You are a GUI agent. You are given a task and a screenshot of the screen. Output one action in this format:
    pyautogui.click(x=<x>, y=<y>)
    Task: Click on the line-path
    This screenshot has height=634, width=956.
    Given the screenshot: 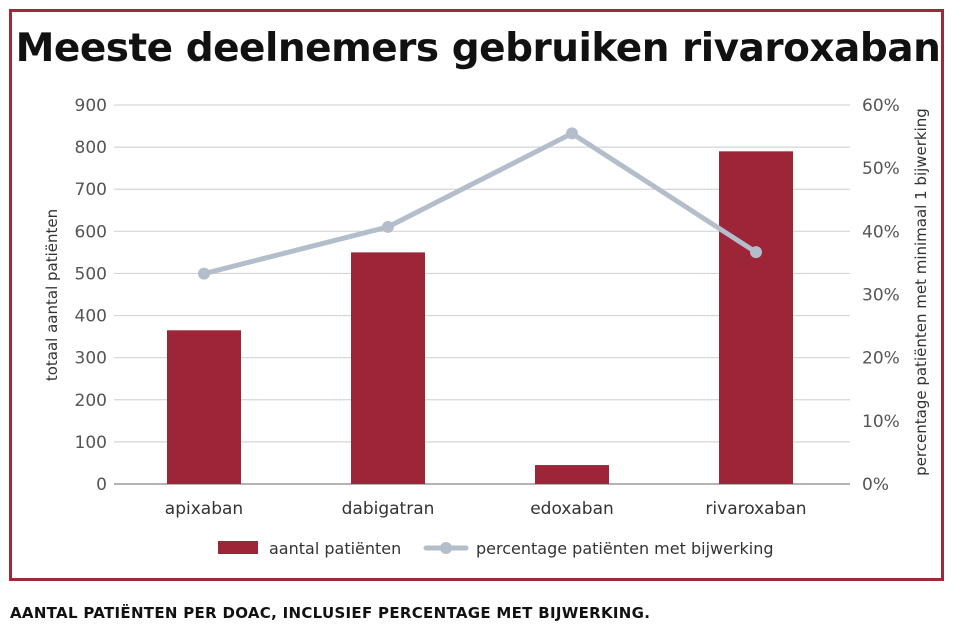 What is the action you would take?
    pyautogui.click(x=480, y=203)
    